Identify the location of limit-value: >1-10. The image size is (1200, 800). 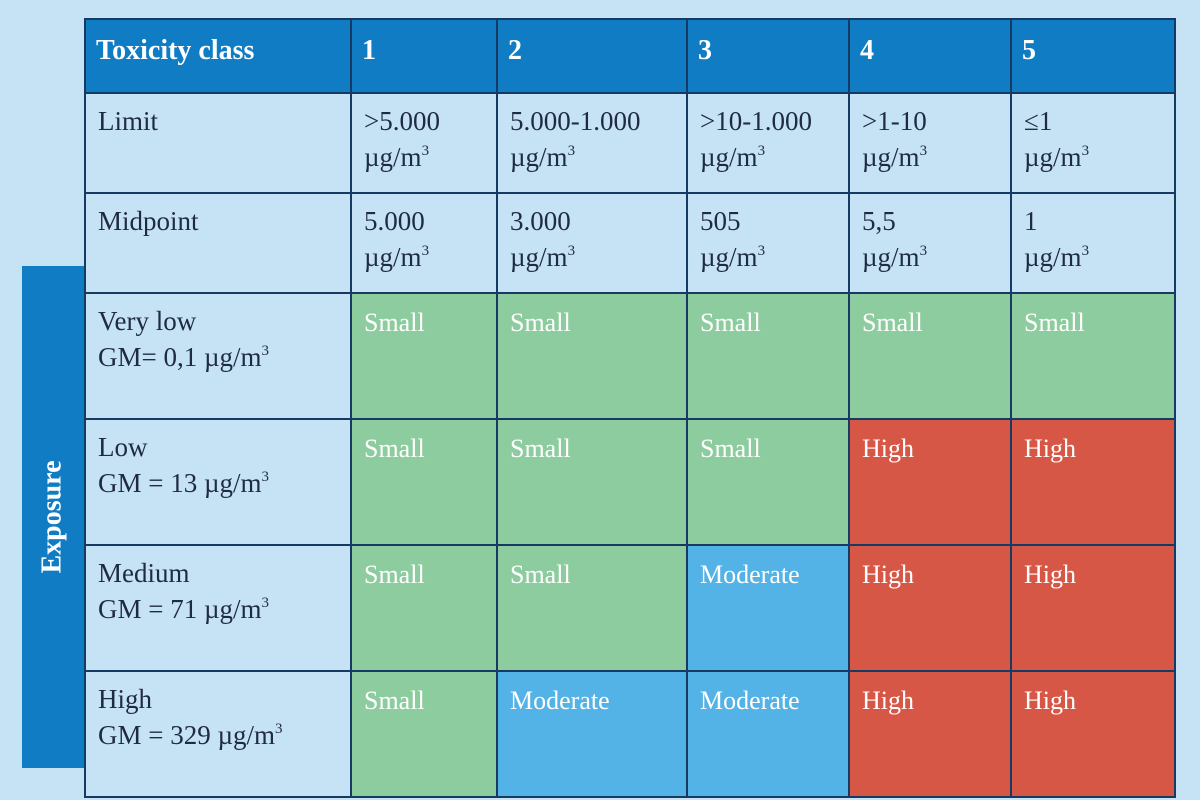
(894, 121).